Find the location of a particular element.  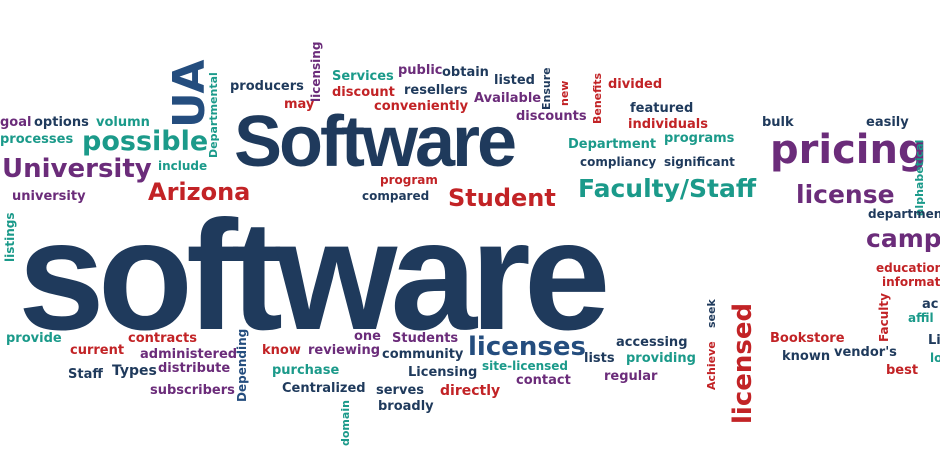

word-include: include is located at coordinates (183, 166).